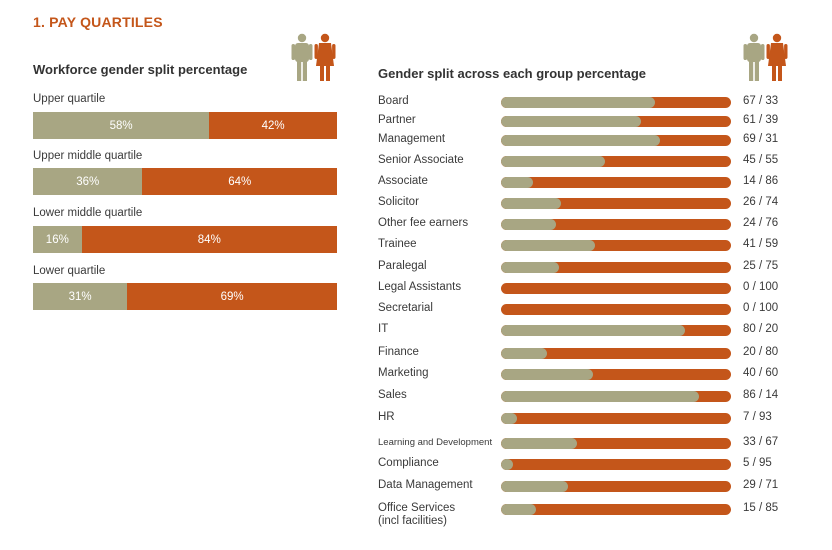 The height and width of the screenshot is (550, 832). What do you see at coordinates (425, 485) in the screenshot?
I see `group-label: Data Management` at bounding box center [425, 485].